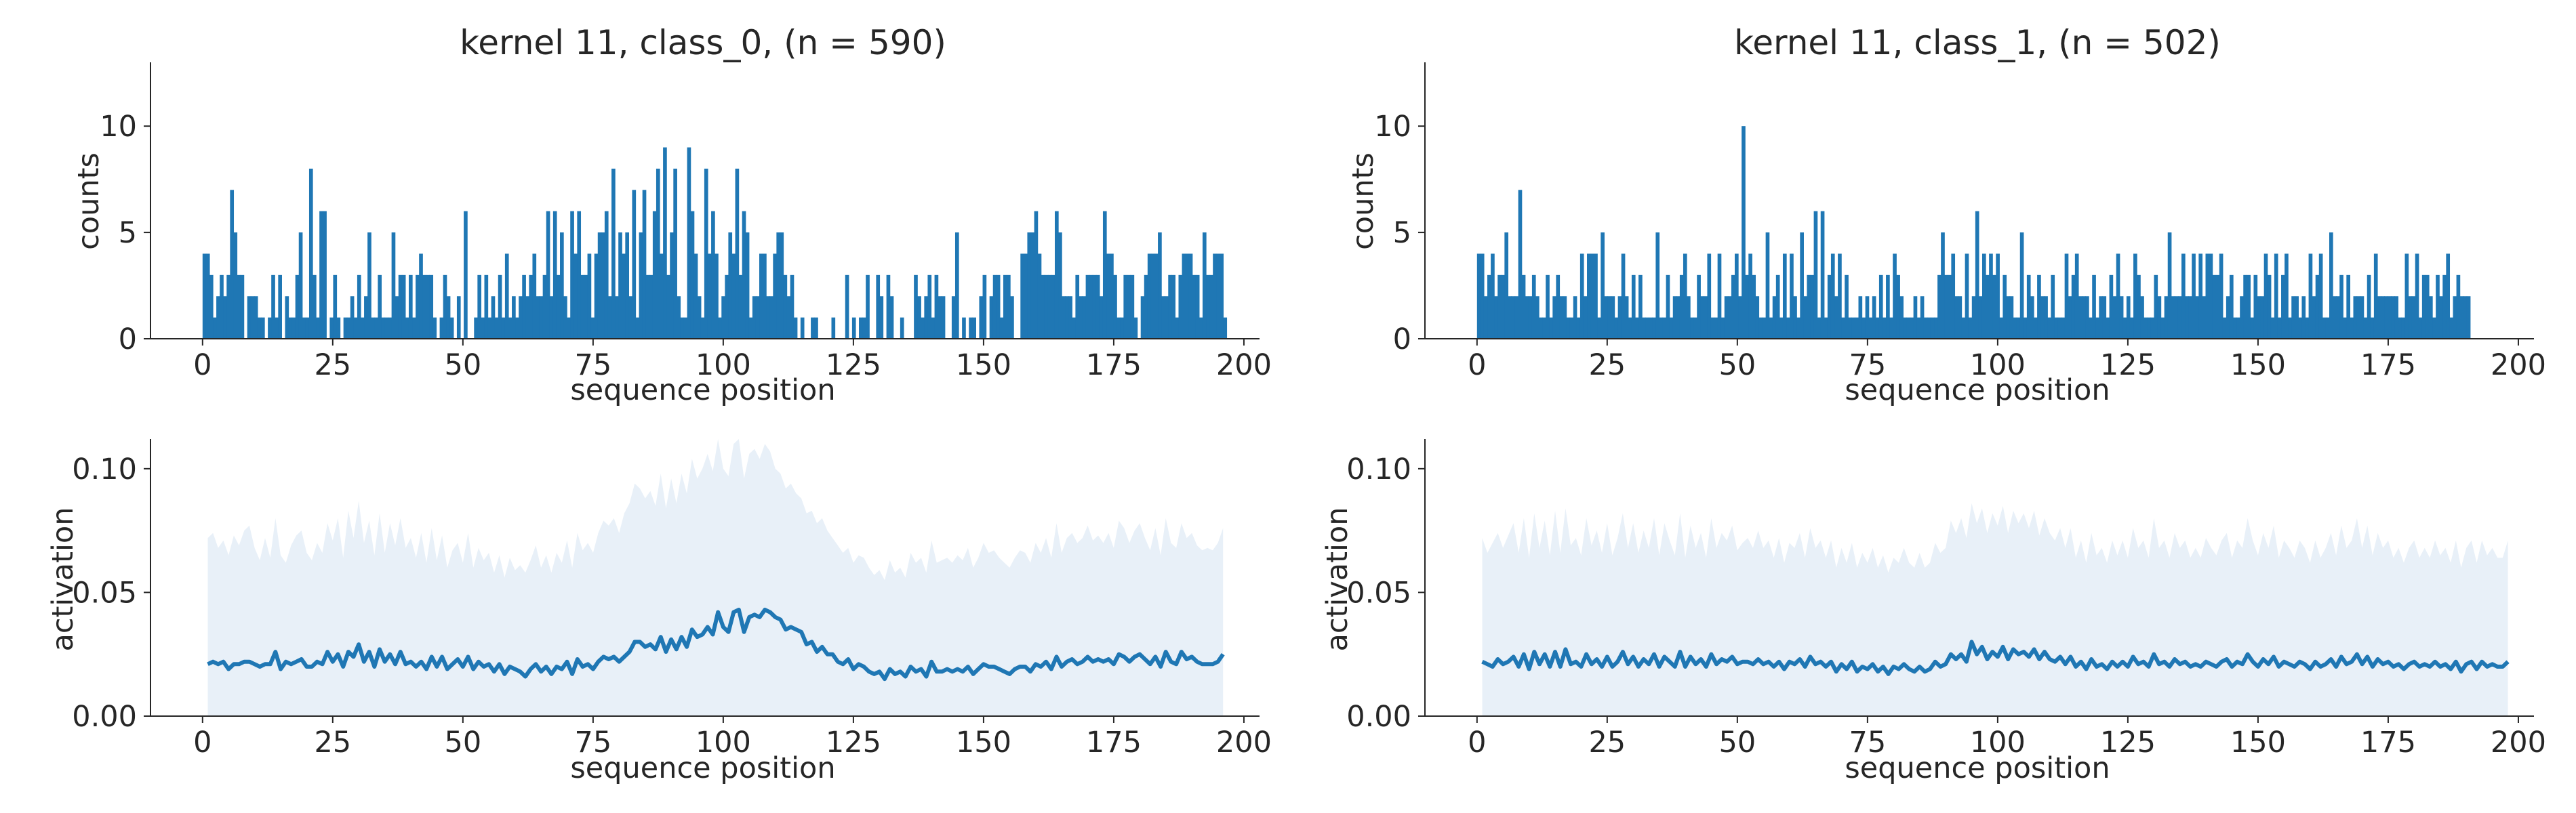 Image resolution: width=2576 pixels, height=813 pixels. What do you see at coordinates (1977, 42) in the screenshot?
I see `chart-title: kernel 11, class_1, (n = 502)` at bounding box center [1977, 42].